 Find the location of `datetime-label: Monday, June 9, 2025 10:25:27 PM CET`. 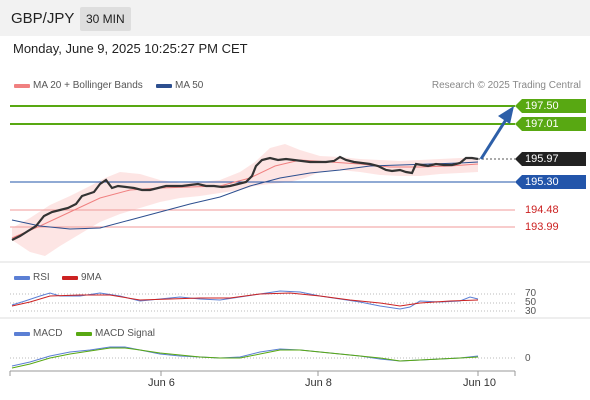

datetime-label: Monday, June 9, 2025 10:25:27 PM CET is located at coordinates (130, 48).